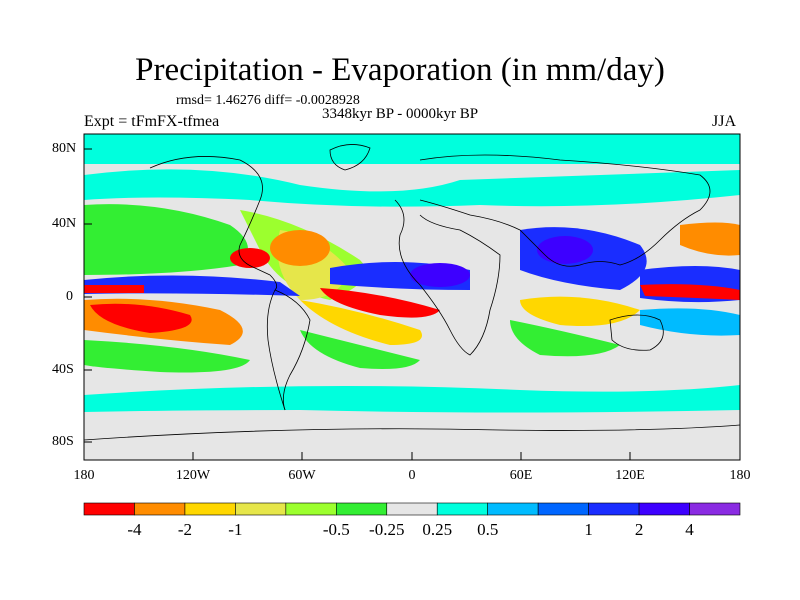  What do you see at coordinates (565, 338) in the screenshot?
I see `indian-ocean-green` at bounding box center [565, 338].